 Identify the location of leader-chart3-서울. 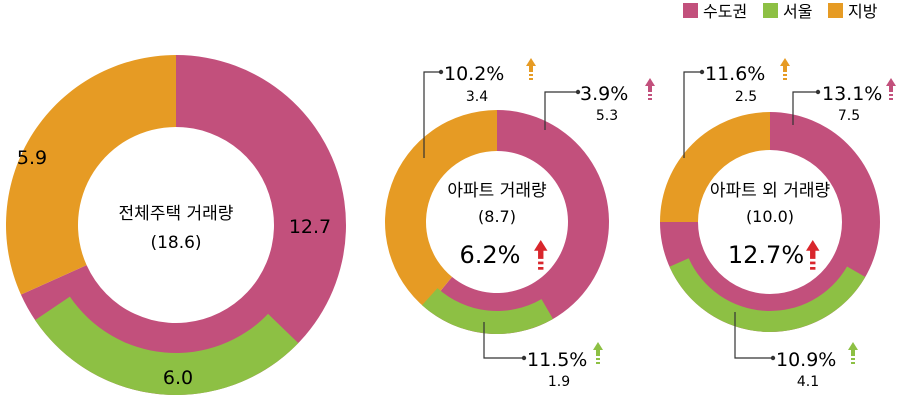
(753, 335).